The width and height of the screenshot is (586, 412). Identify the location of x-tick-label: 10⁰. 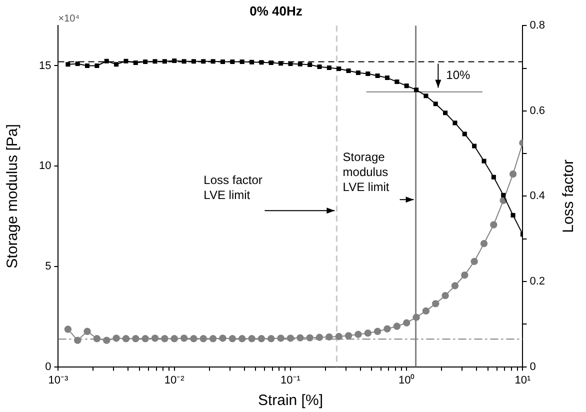
(406, 379).